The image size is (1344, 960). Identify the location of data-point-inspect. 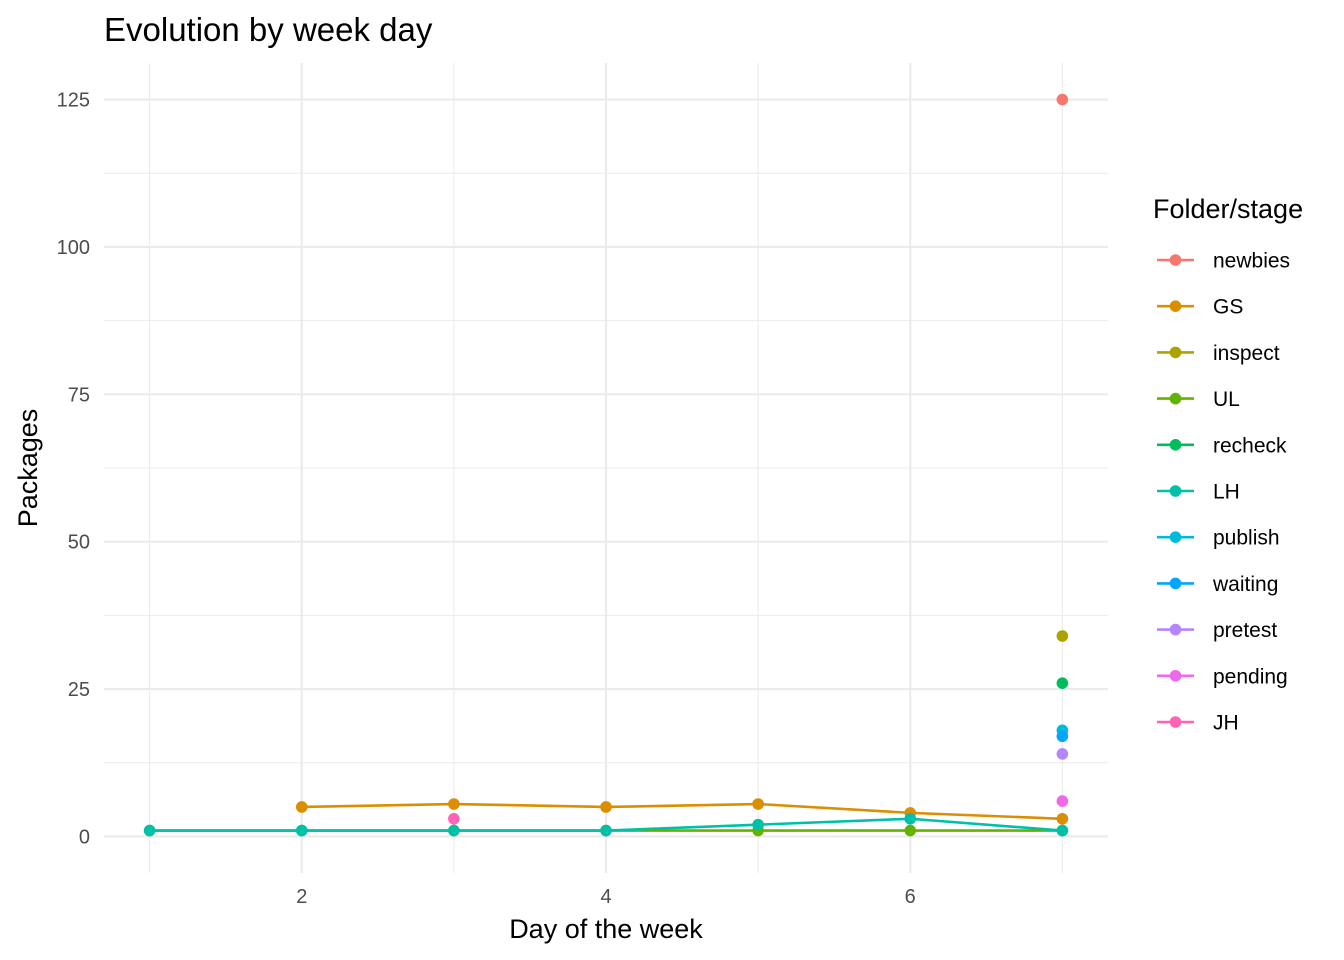
(1062, 636).